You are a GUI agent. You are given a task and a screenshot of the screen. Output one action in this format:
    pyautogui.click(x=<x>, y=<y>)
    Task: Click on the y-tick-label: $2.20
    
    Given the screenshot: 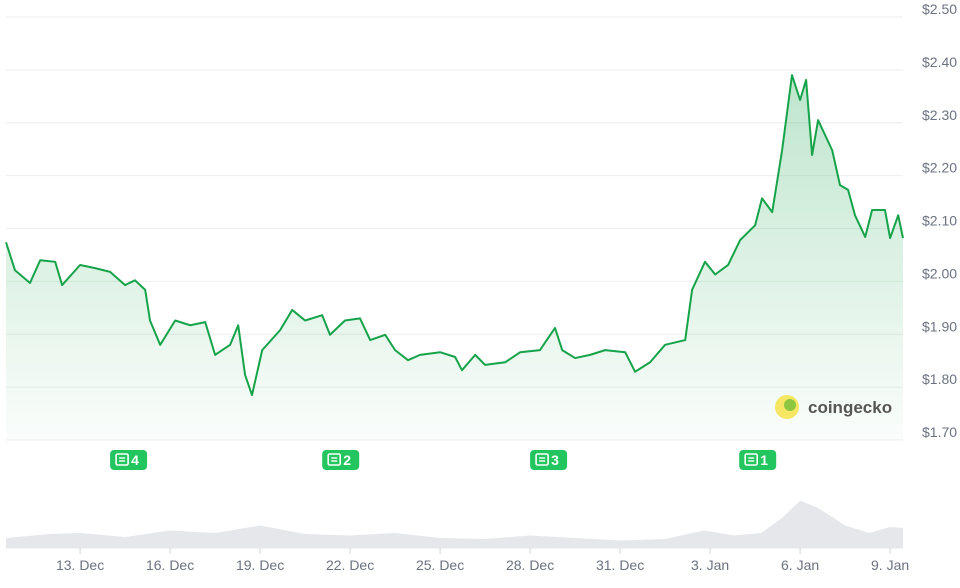 What is the action you would take?
    pyautogui.click(x=939, y=168)
    